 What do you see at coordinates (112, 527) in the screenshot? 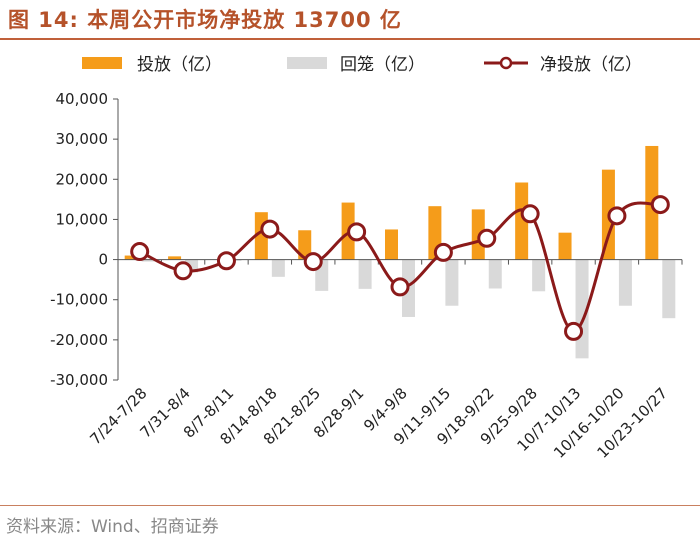
I see `source-note: 资料来源：Wind、招商证券` at bounding box center [112, 527].